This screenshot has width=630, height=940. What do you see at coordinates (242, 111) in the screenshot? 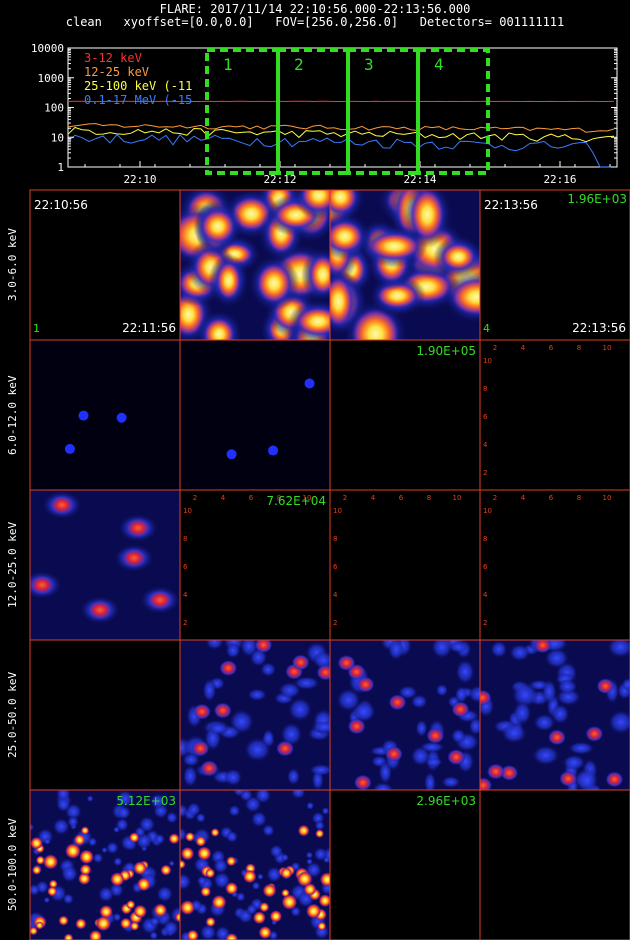
I see `interval-box` at bounding box center [242, 111].